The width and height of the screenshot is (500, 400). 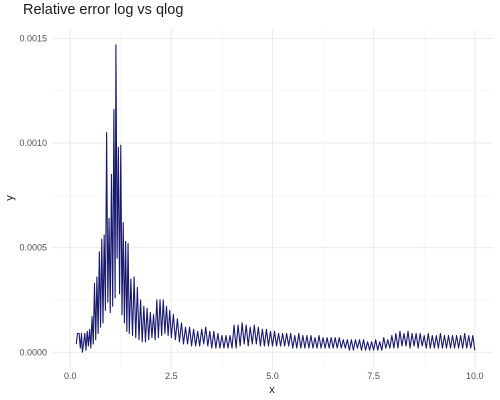 What do you see at coordinates (272, 390) in the screenshot?
I see `x-axis-title: x` at bounding box center [272, 390].